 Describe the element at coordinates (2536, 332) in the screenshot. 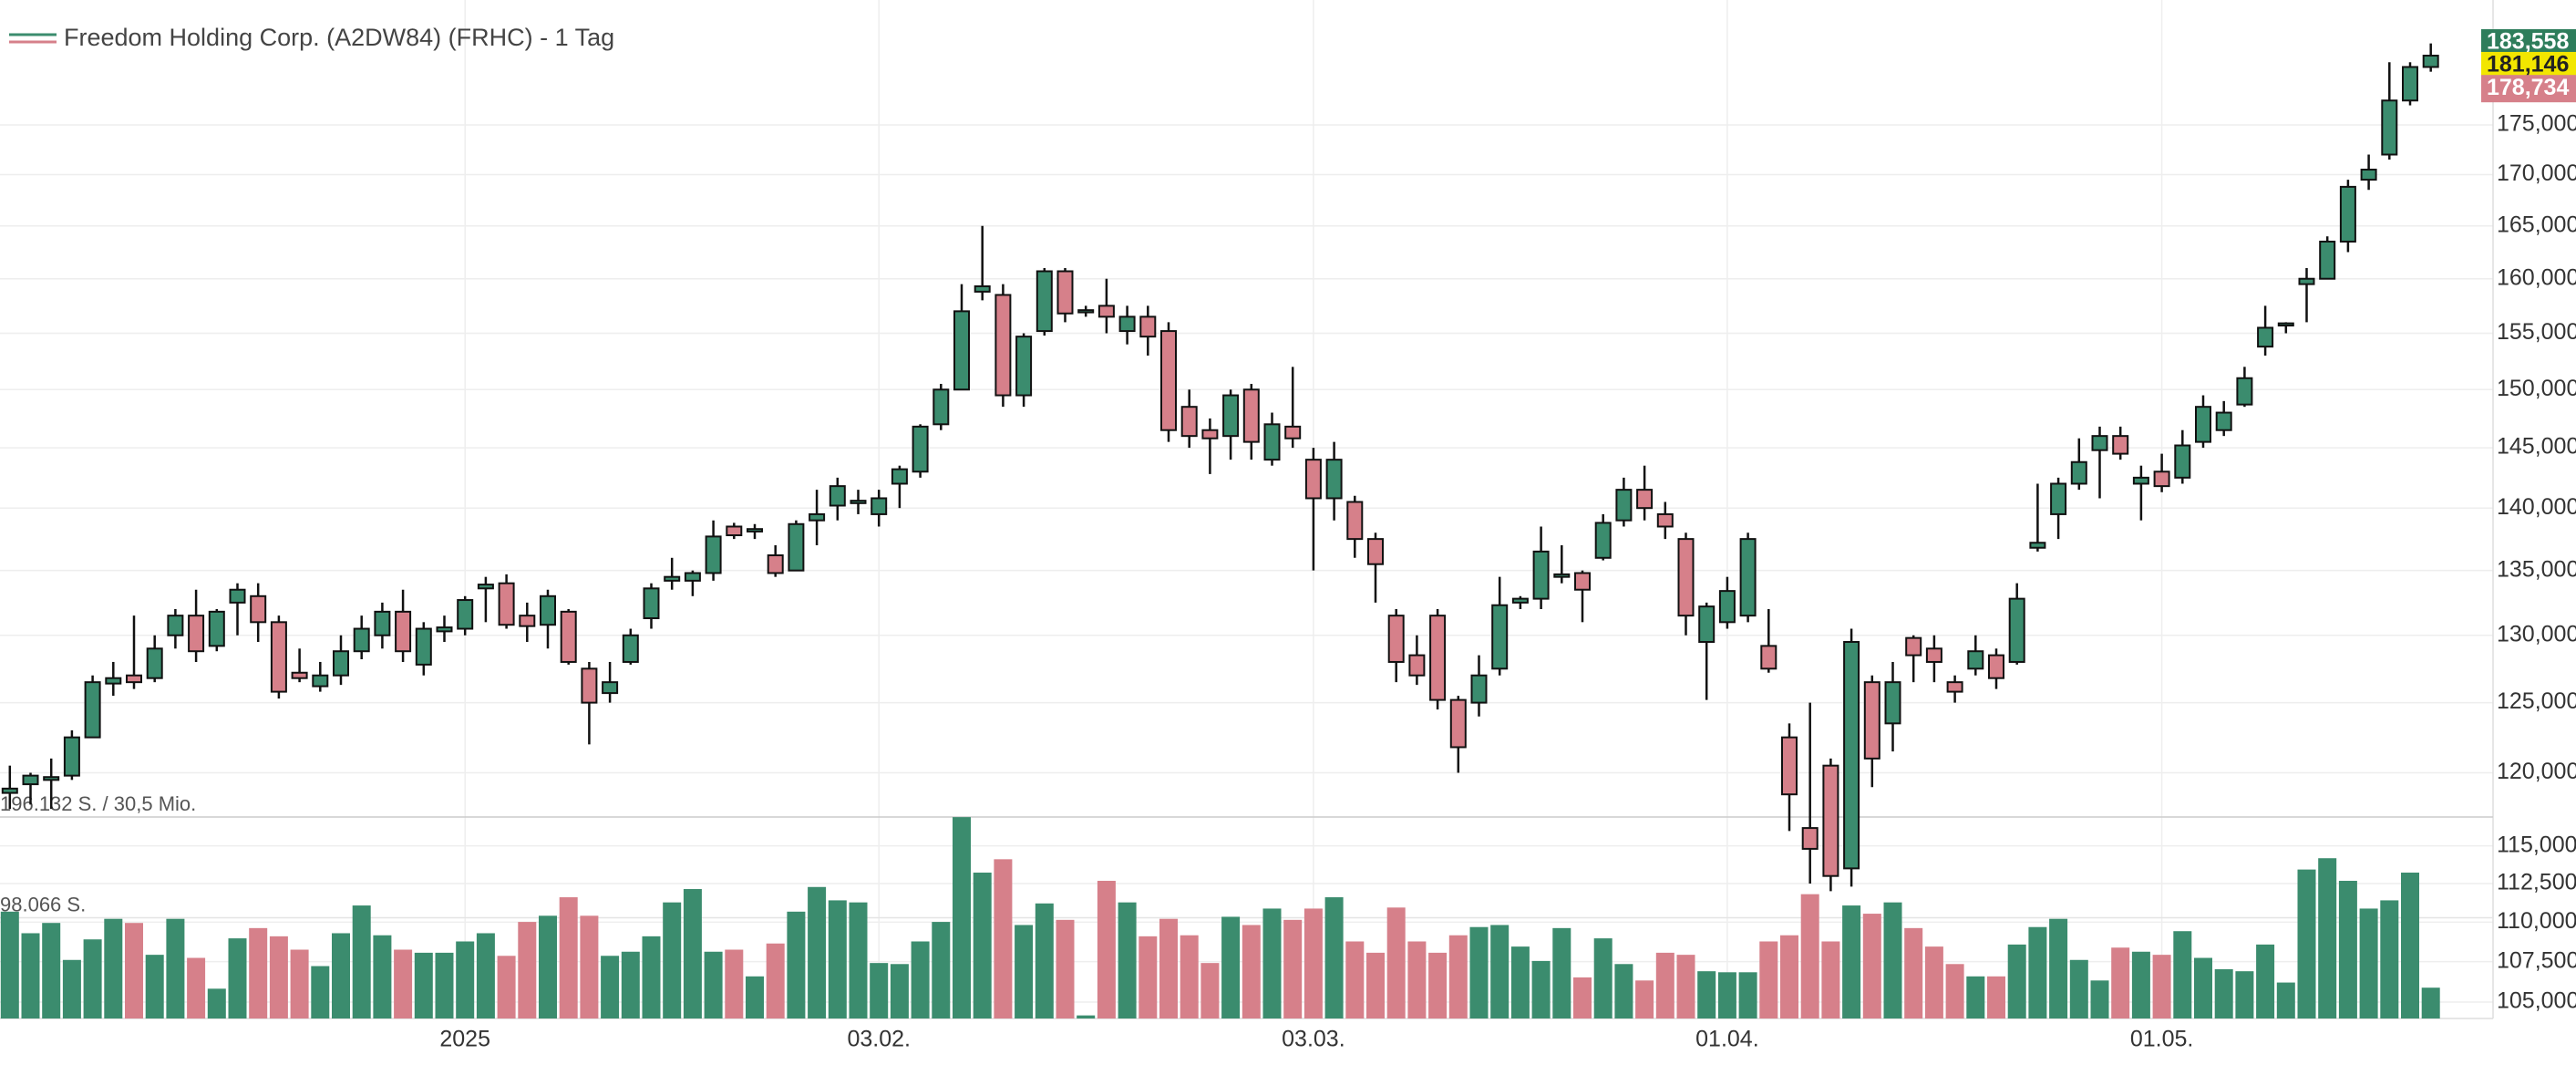

I see `y-tick-label: 155,000` at that location.